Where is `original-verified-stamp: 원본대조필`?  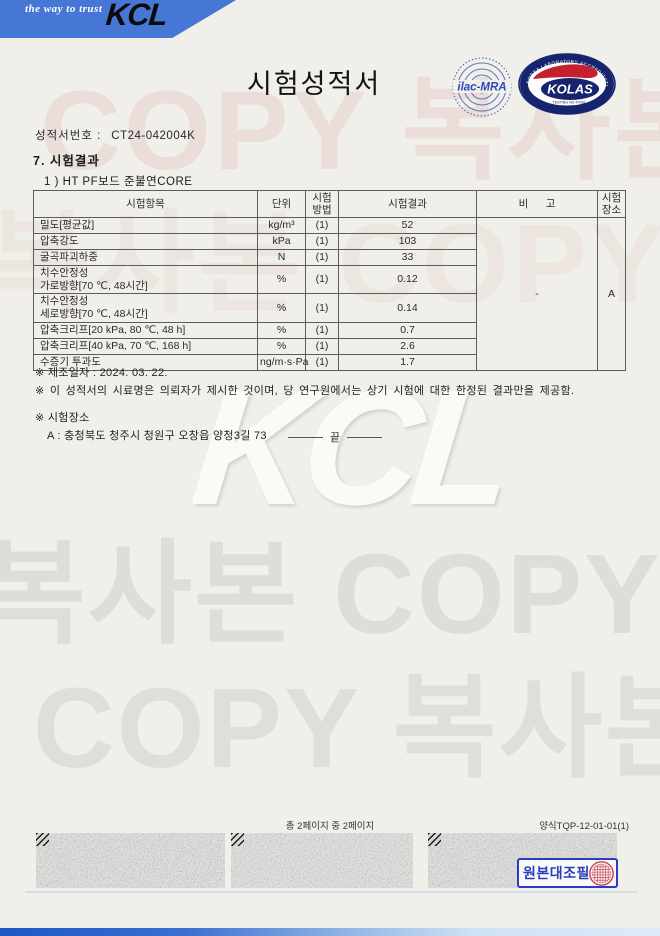
original-verified-stamp: 원본대조필 is located at coordinates (567, 873).